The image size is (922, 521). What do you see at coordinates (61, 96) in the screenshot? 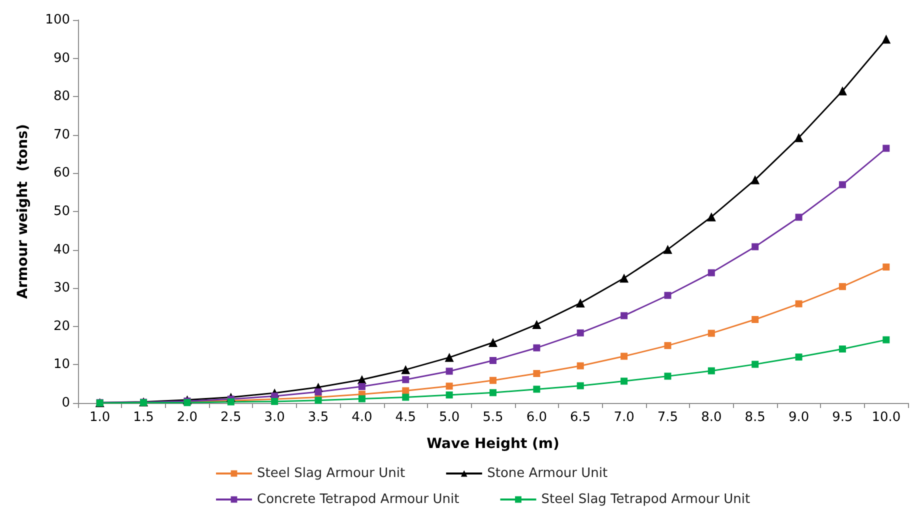
I see `y-tick-label: 80` at bounding box center [61, 96].